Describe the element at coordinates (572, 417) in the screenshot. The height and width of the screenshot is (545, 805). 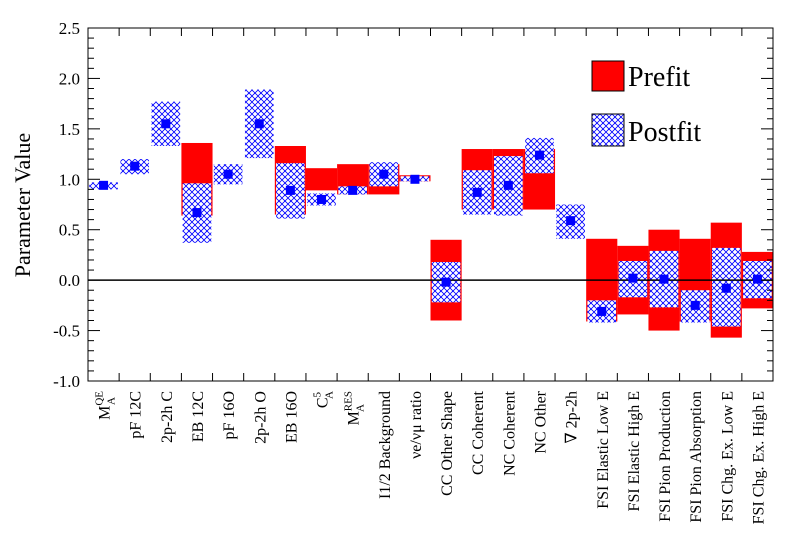
I see `x-category-label: ∇ 2p-2h` at that location.